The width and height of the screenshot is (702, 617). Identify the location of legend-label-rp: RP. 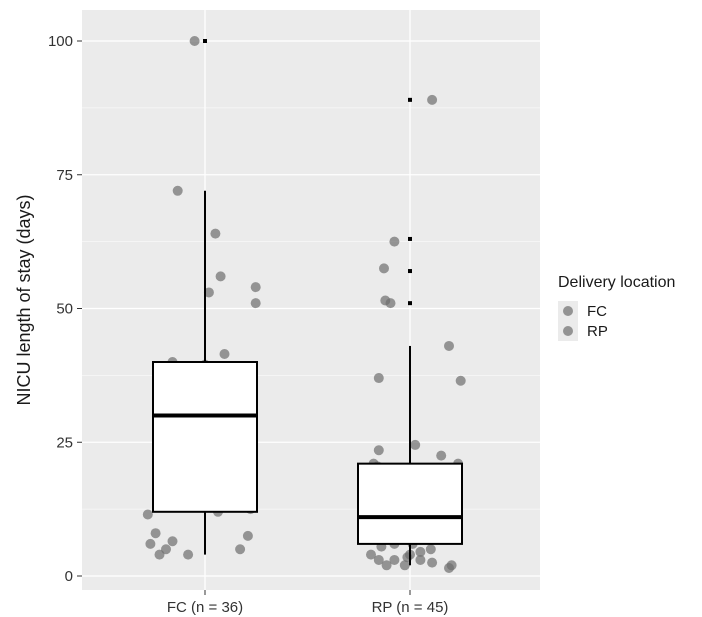
(597, 331).